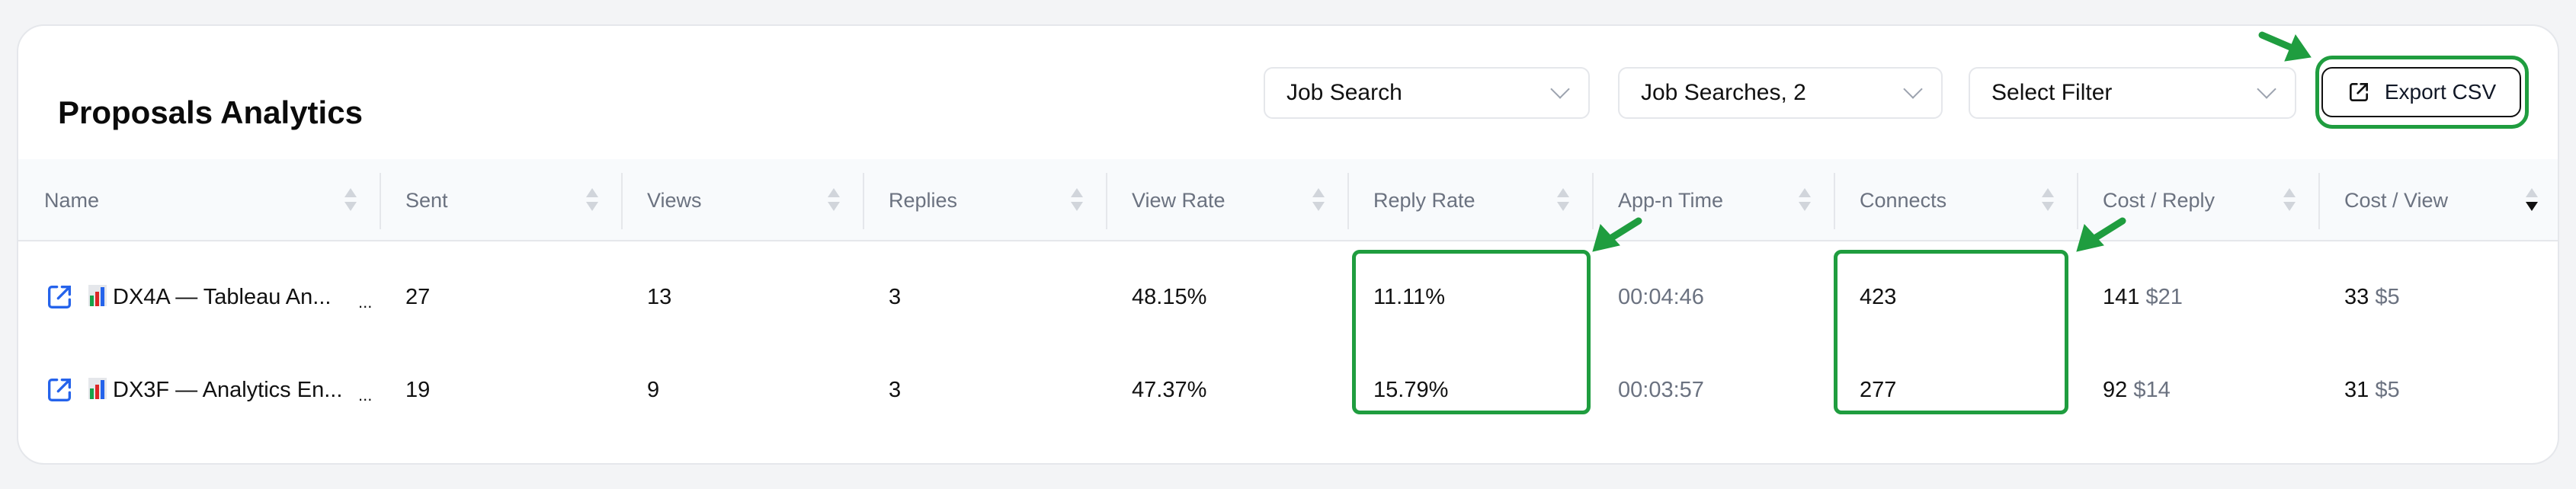 This screenshot has height=489, width=2576. What do you see at coordinates (2372, 297) in the screenshot?
I see `cell-cost-view: 33 $5` at bounding box center [2372, 297].